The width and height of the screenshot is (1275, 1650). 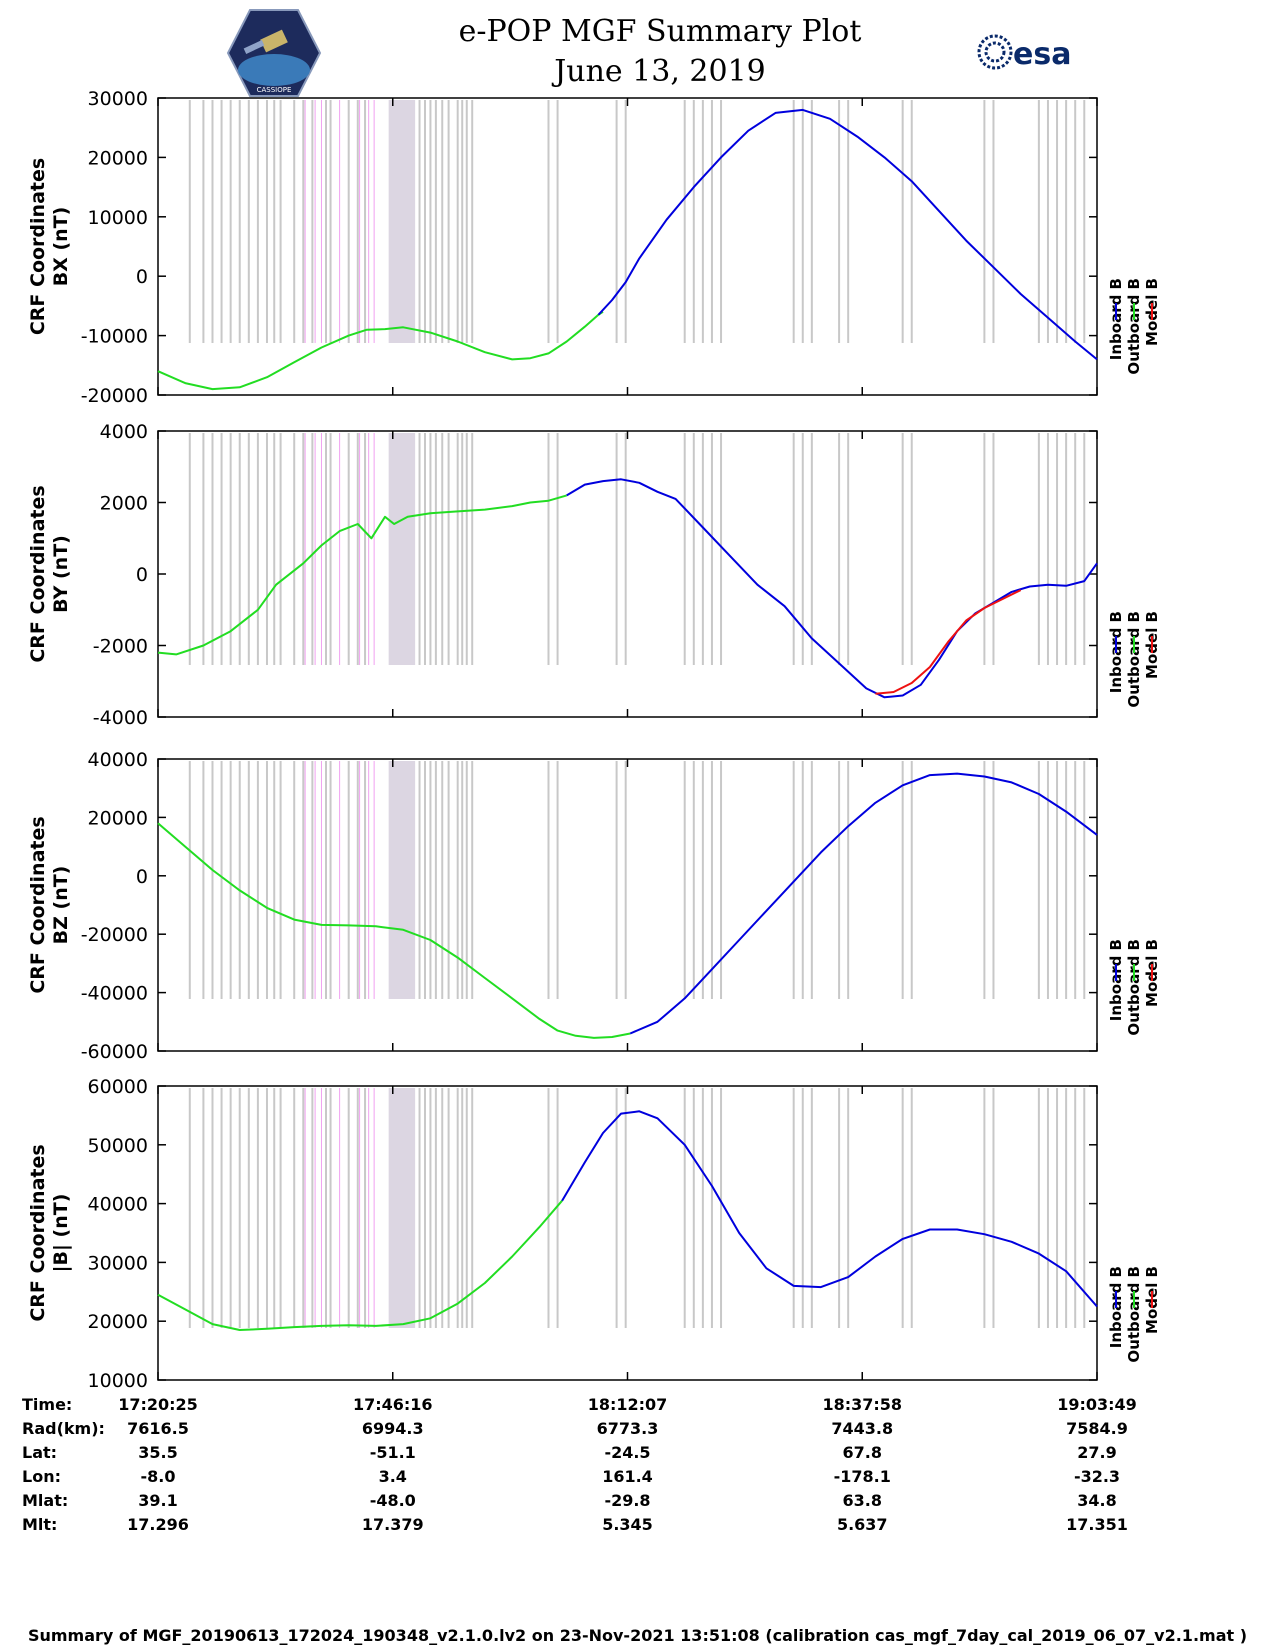 I want to click on ytick-label-by-0: -4000, so click(x=120, y=718).